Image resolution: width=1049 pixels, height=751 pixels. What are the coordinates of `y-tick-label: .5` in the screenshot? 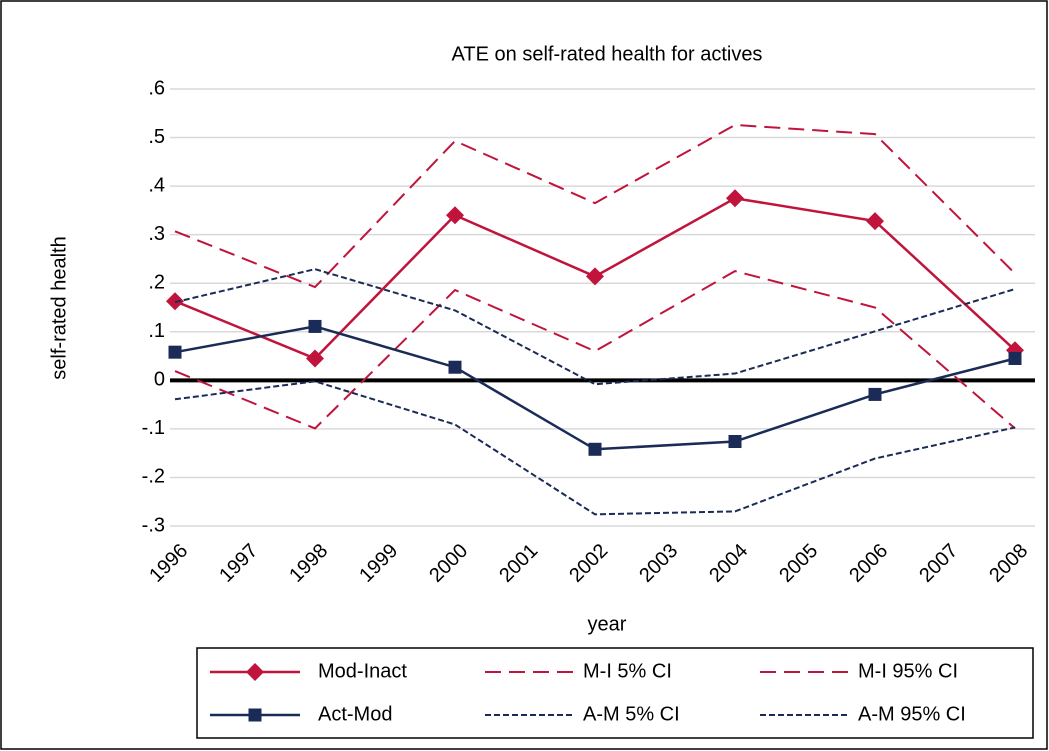 It's located at (156, 137).